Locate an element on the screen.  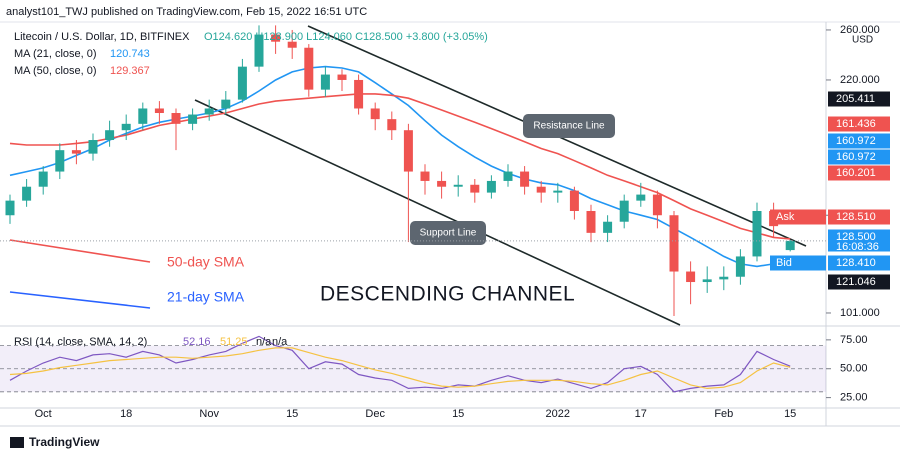
price-tag-label: 128.510 is located at coordinates (856, 217).